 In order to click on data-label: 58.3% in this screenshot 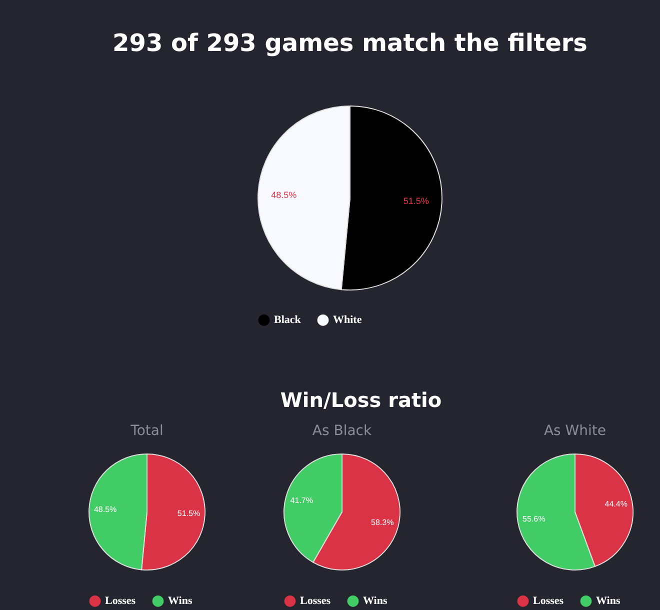, I will do `click(382, 522)`.